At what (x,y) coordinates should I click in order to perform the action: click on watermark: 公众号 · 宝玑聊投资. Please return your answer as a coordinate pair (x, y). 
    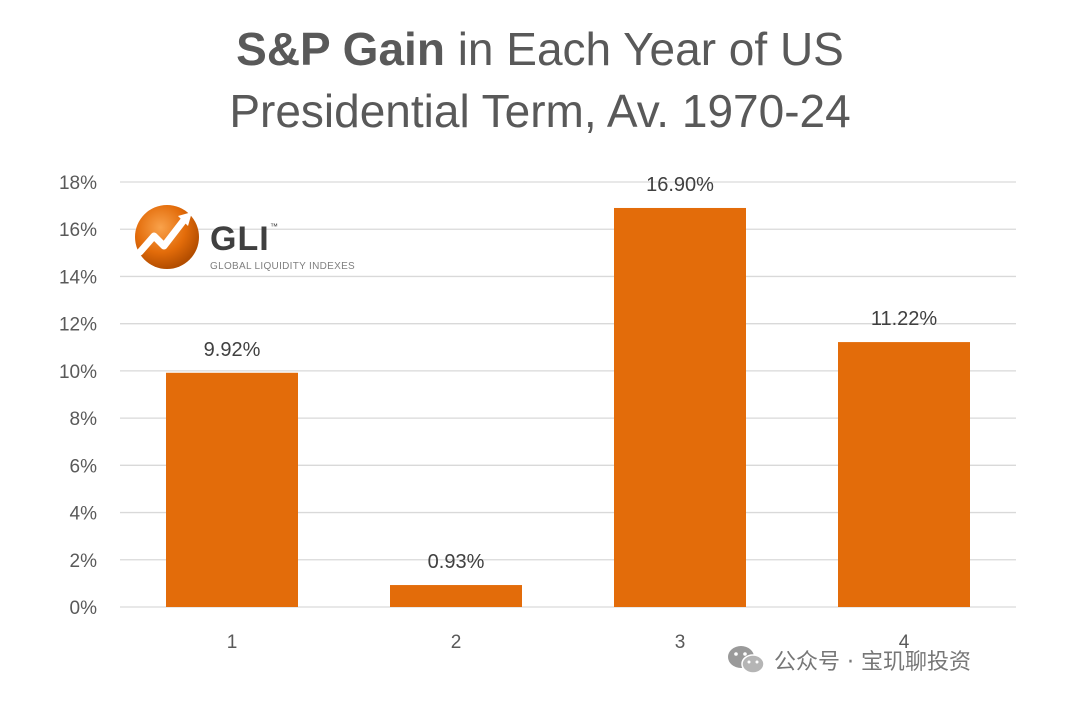
    Looking at the image, I should click on (848, 660).